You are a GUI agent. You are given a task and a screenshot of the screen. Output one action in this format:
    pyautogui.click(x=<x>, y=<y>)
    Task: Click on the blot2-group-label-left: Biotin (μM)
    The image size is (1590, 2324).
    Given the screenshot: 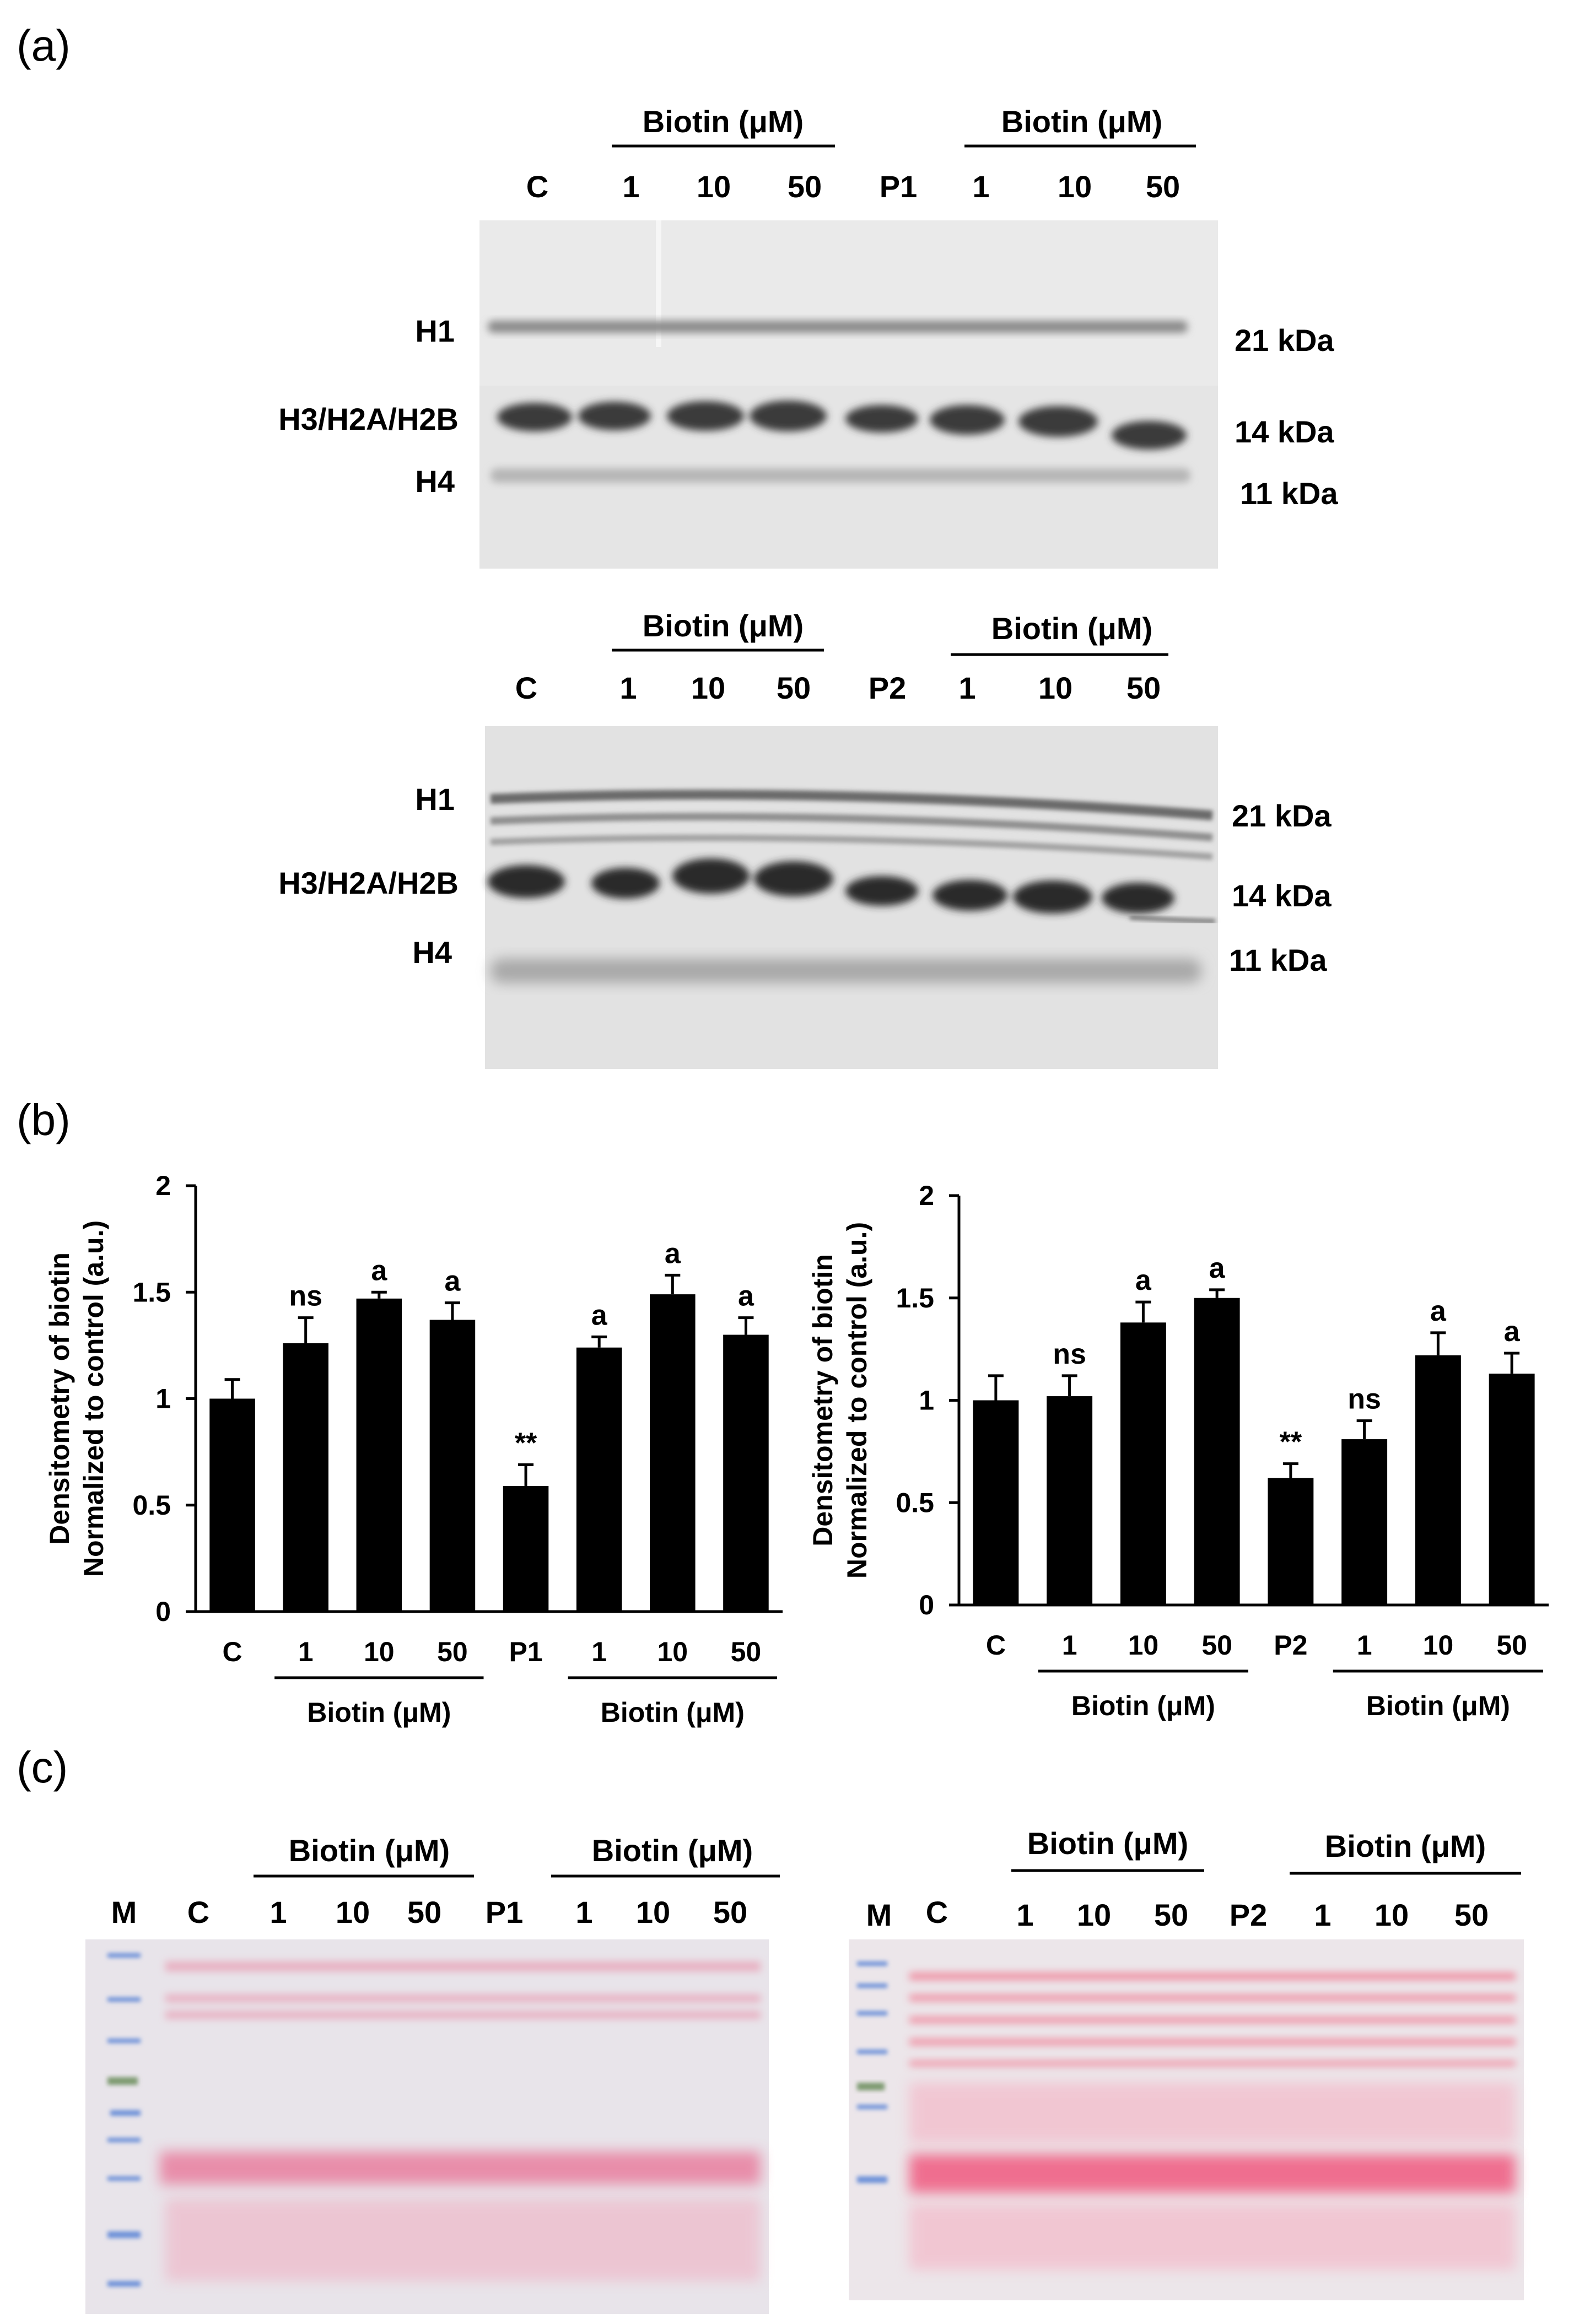 What is the action you would take?
    pyautogui.click(x=723, y=625)
    